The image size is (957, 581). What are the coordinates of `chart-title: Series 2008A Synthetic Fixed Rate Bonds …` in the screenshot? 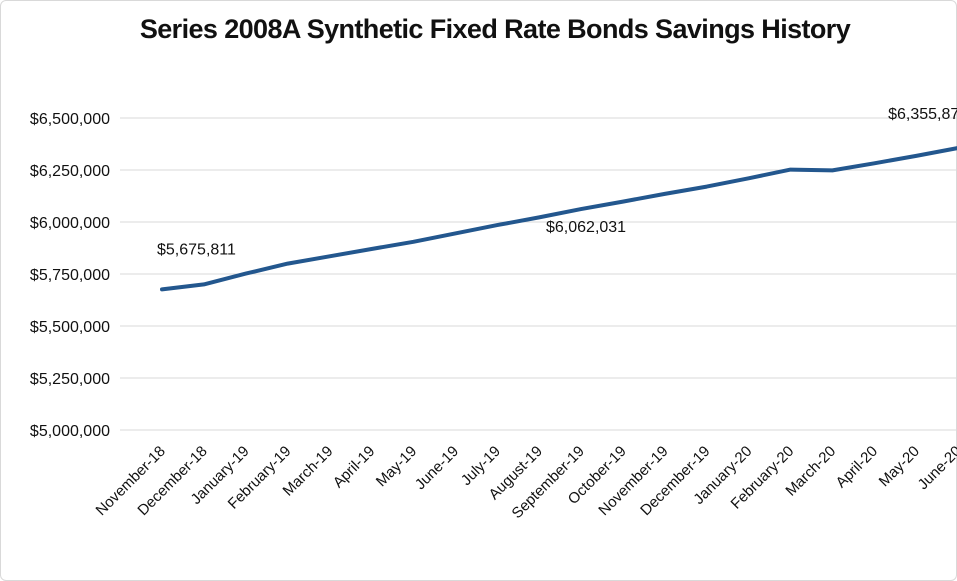 It's located at (495, 29).